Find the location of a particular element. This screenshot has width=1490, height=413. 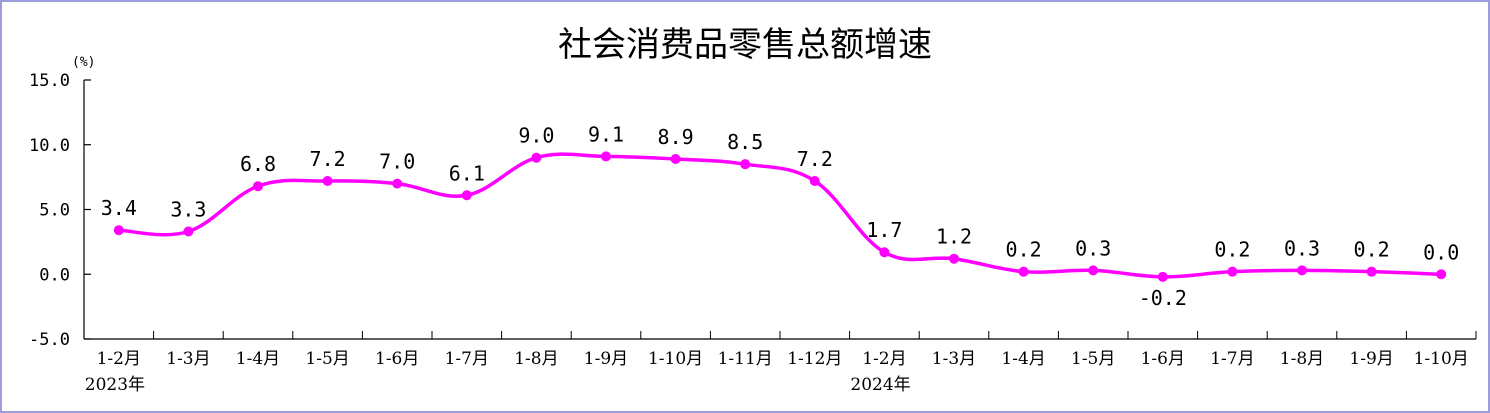

data-label: 1.2 is located at coordinates (954, 237).